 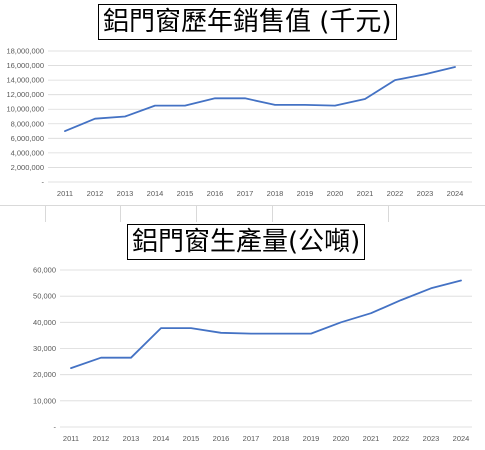 What do you see at coordinates (27, 138) in the screenshot?
I see `y-tick-label: 6,000,000` at bounding box center [27, 138].